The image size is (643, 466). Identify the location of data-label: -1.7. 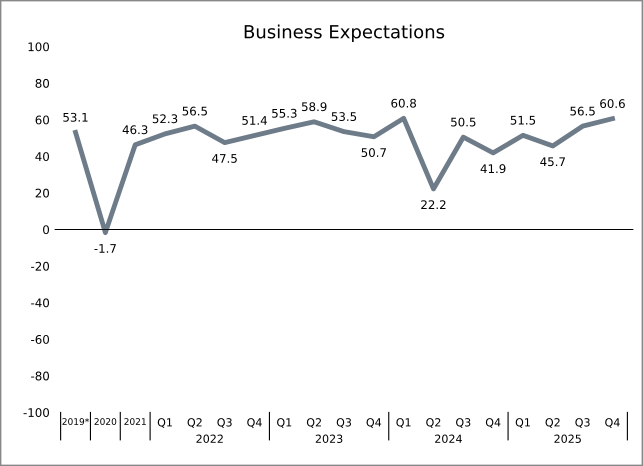
(105, 248).